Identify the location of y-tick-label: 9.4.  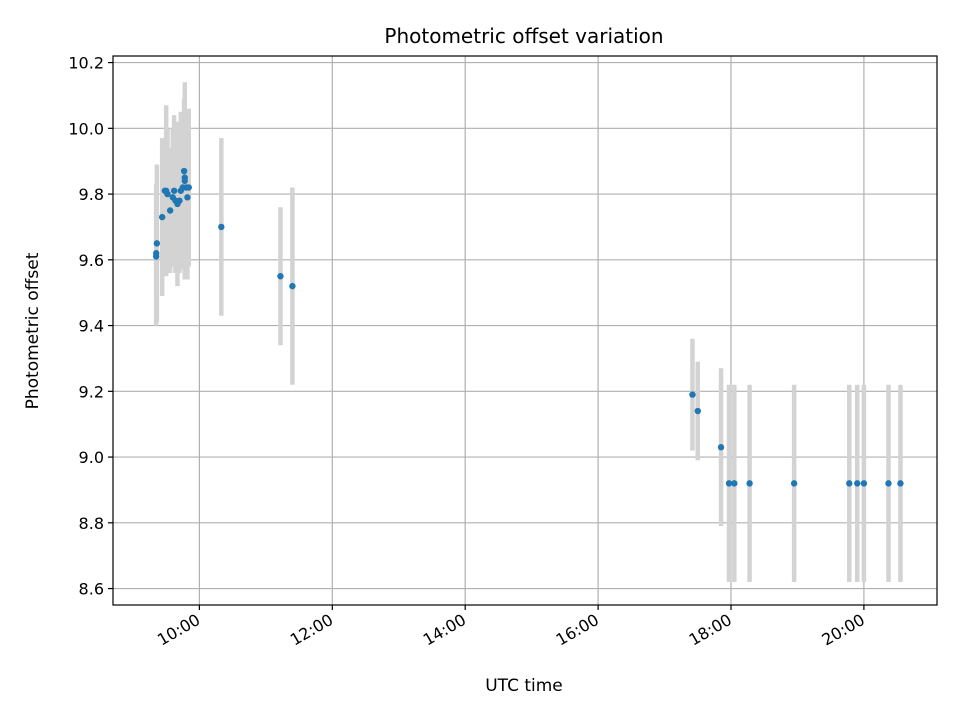
(91, 326).